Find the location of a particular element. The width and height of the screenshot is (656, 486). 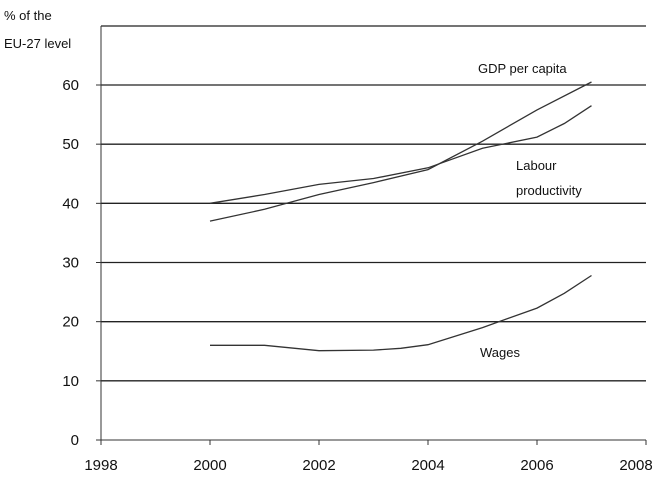

y-tick-label-0: 0 is located at coordinates (75, 440).